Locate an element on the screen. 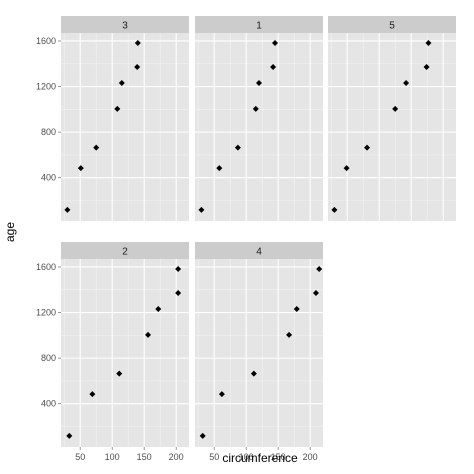 The width and height of the screenshot is (474, 474). facet-strip-label: 2 is located at coordinates (125, 252).